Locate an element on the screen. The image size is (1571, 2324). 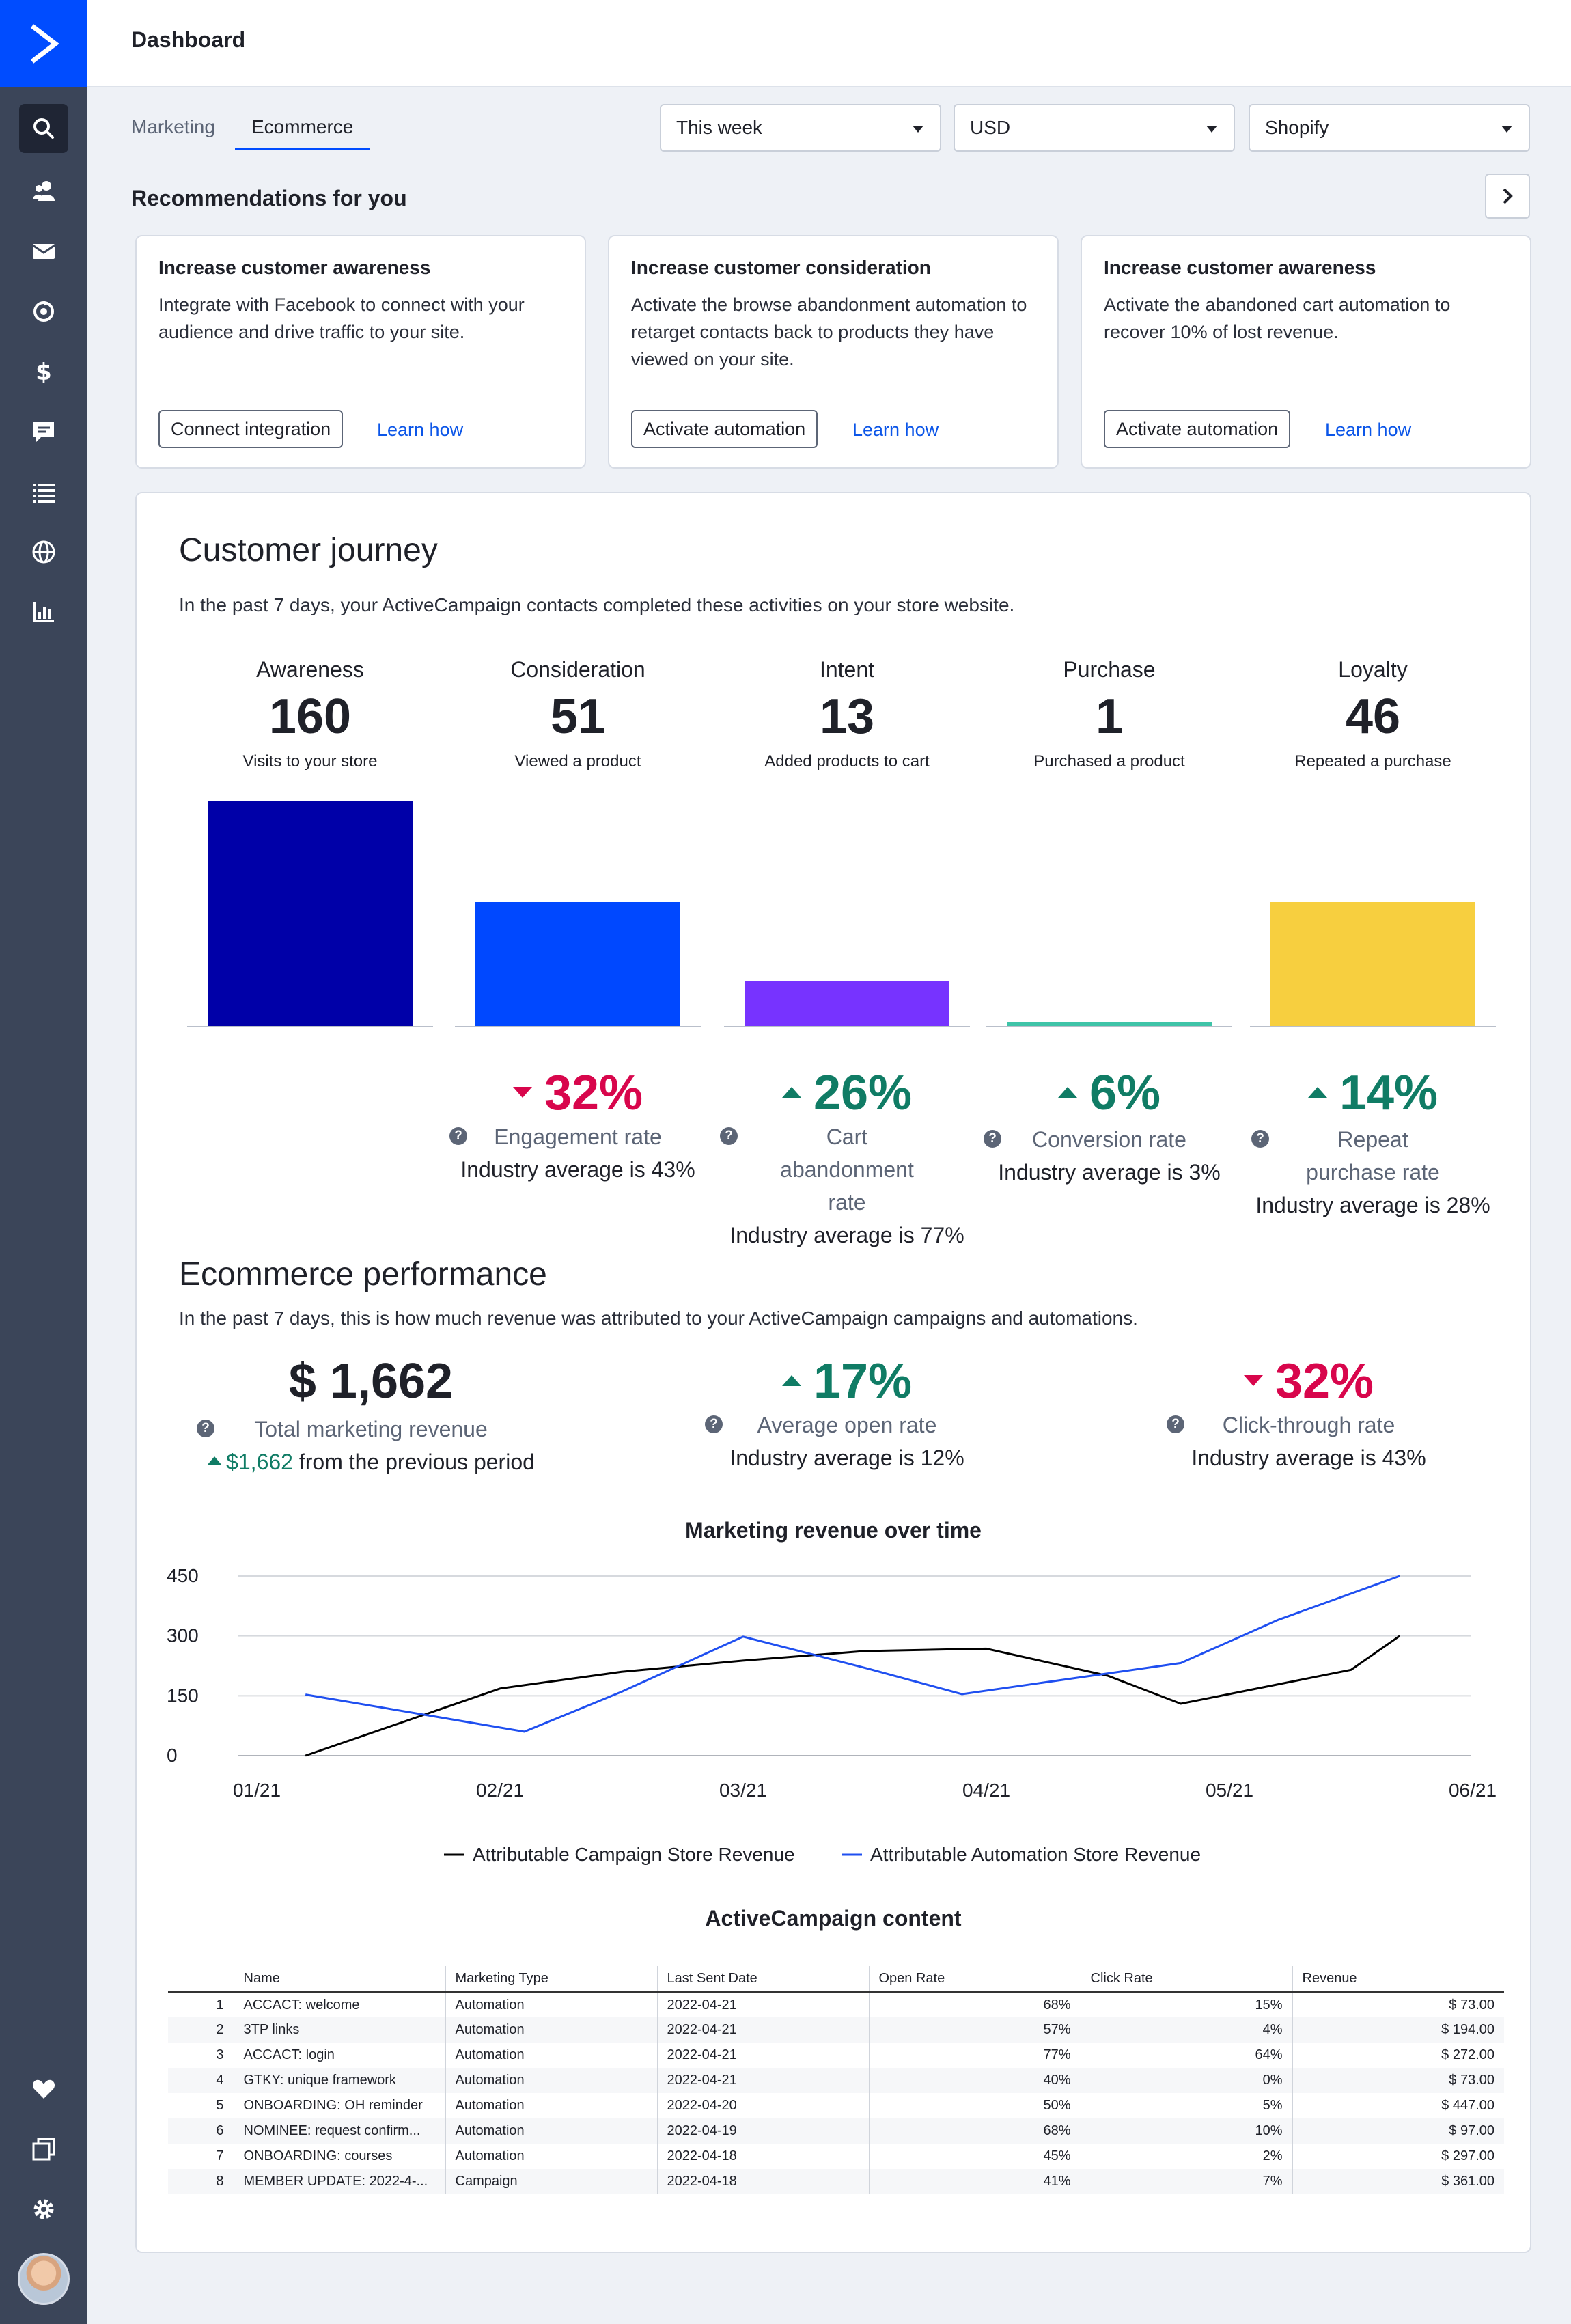
tab-ecommerce: Ecommerce is located at coordinates (302, 133).